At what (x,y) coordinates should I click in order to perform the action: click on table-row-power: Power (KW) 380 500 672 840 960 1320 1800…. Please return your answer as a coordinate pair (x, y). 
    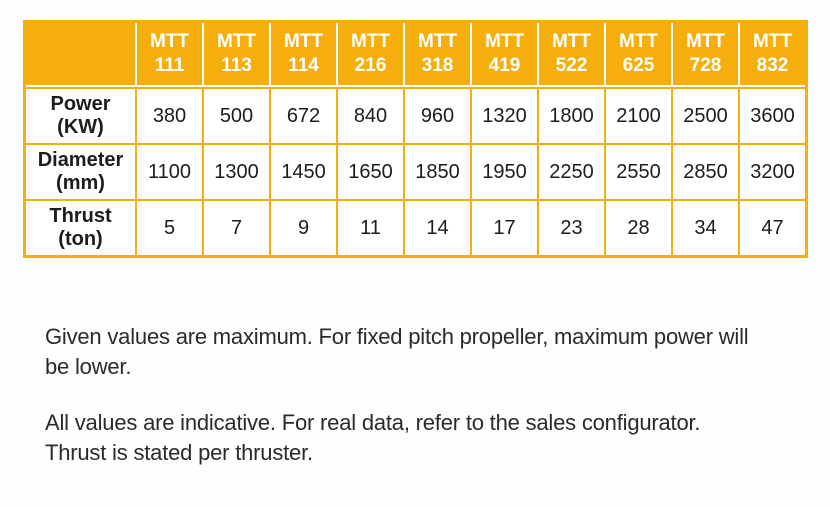
    Looking at the image, I should click on (415, 115).